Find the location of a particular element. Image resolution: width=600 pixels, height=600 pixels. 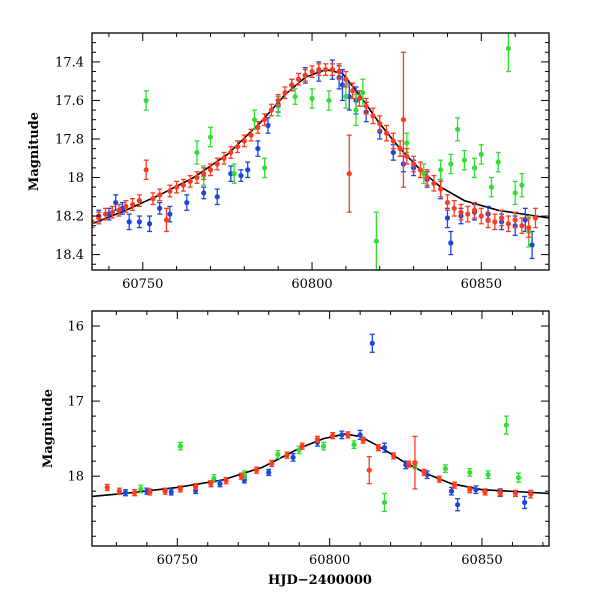

model-fit-curve is located at coordinates (320, 465).